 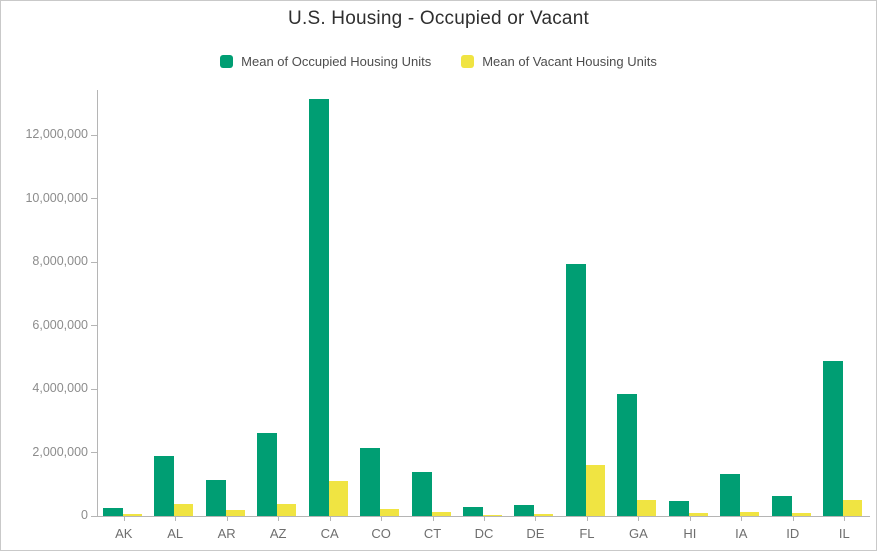 What do you see at coordinates (638, 533) in the screenshot?
I see `x-axis-category-label: GA` at bounding box center [638, 533].